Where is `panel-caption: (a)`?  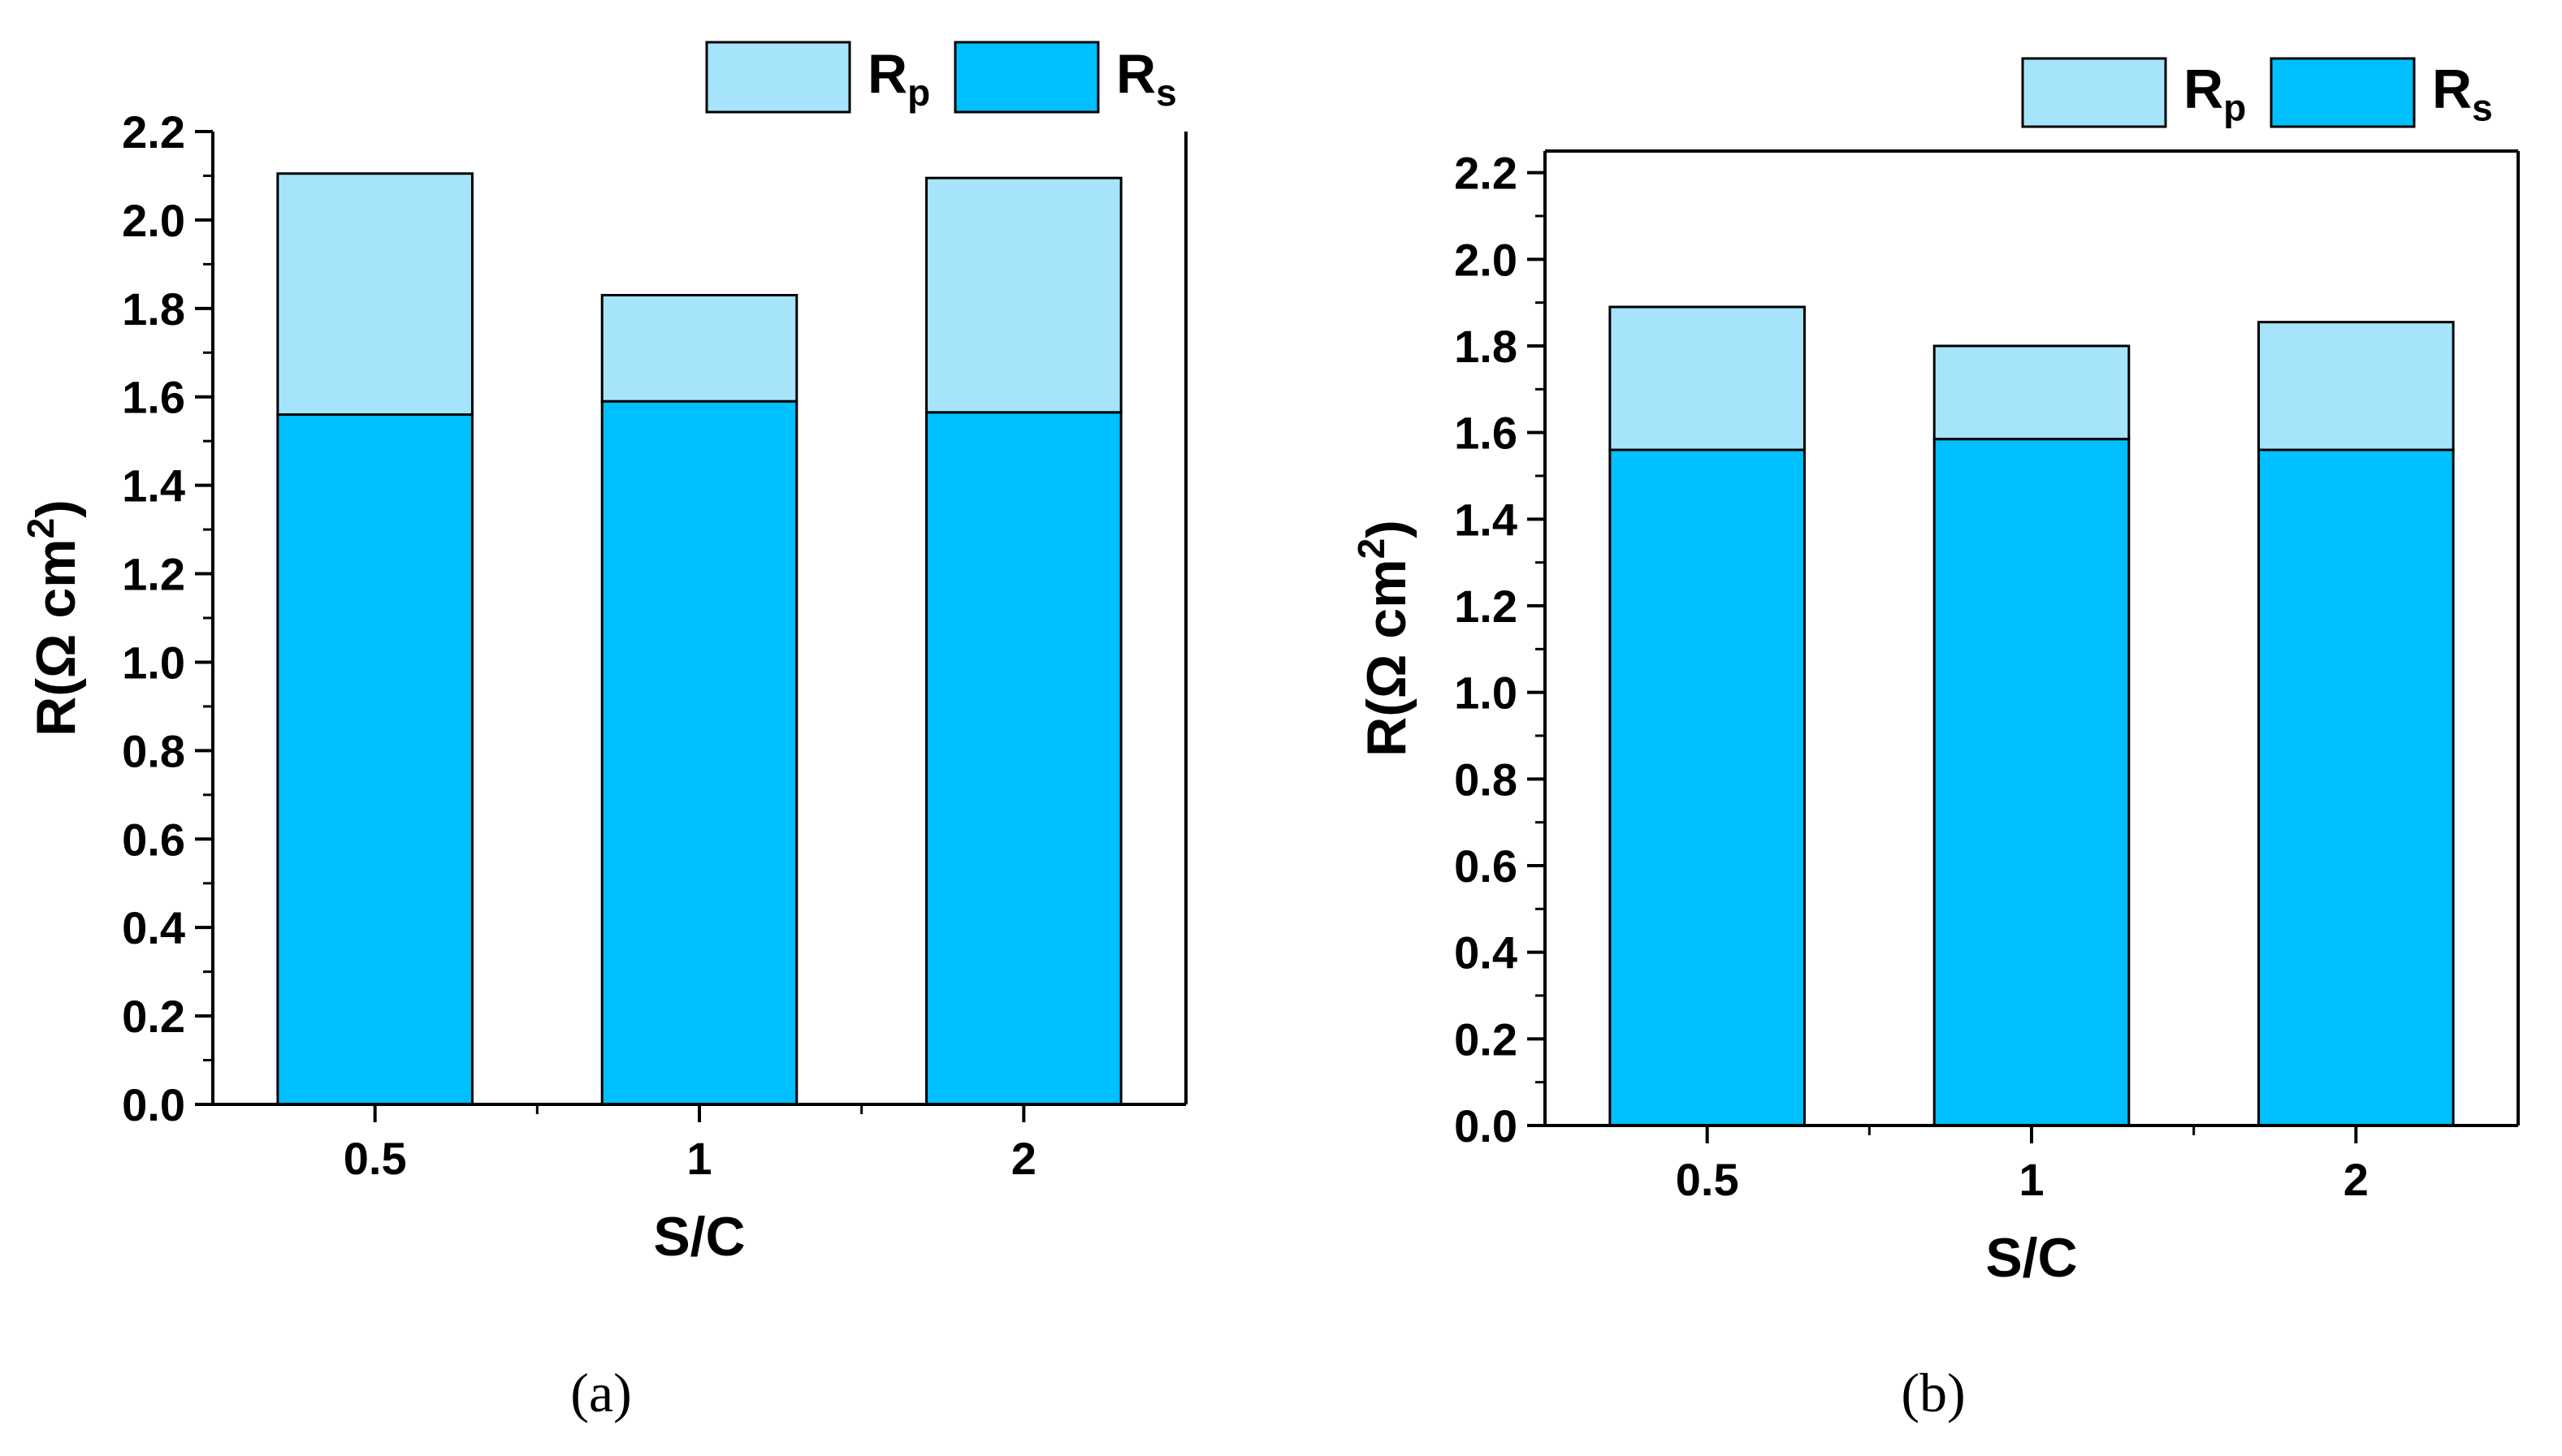
panel-caption: (a) is located at coordinates (600, 1393).